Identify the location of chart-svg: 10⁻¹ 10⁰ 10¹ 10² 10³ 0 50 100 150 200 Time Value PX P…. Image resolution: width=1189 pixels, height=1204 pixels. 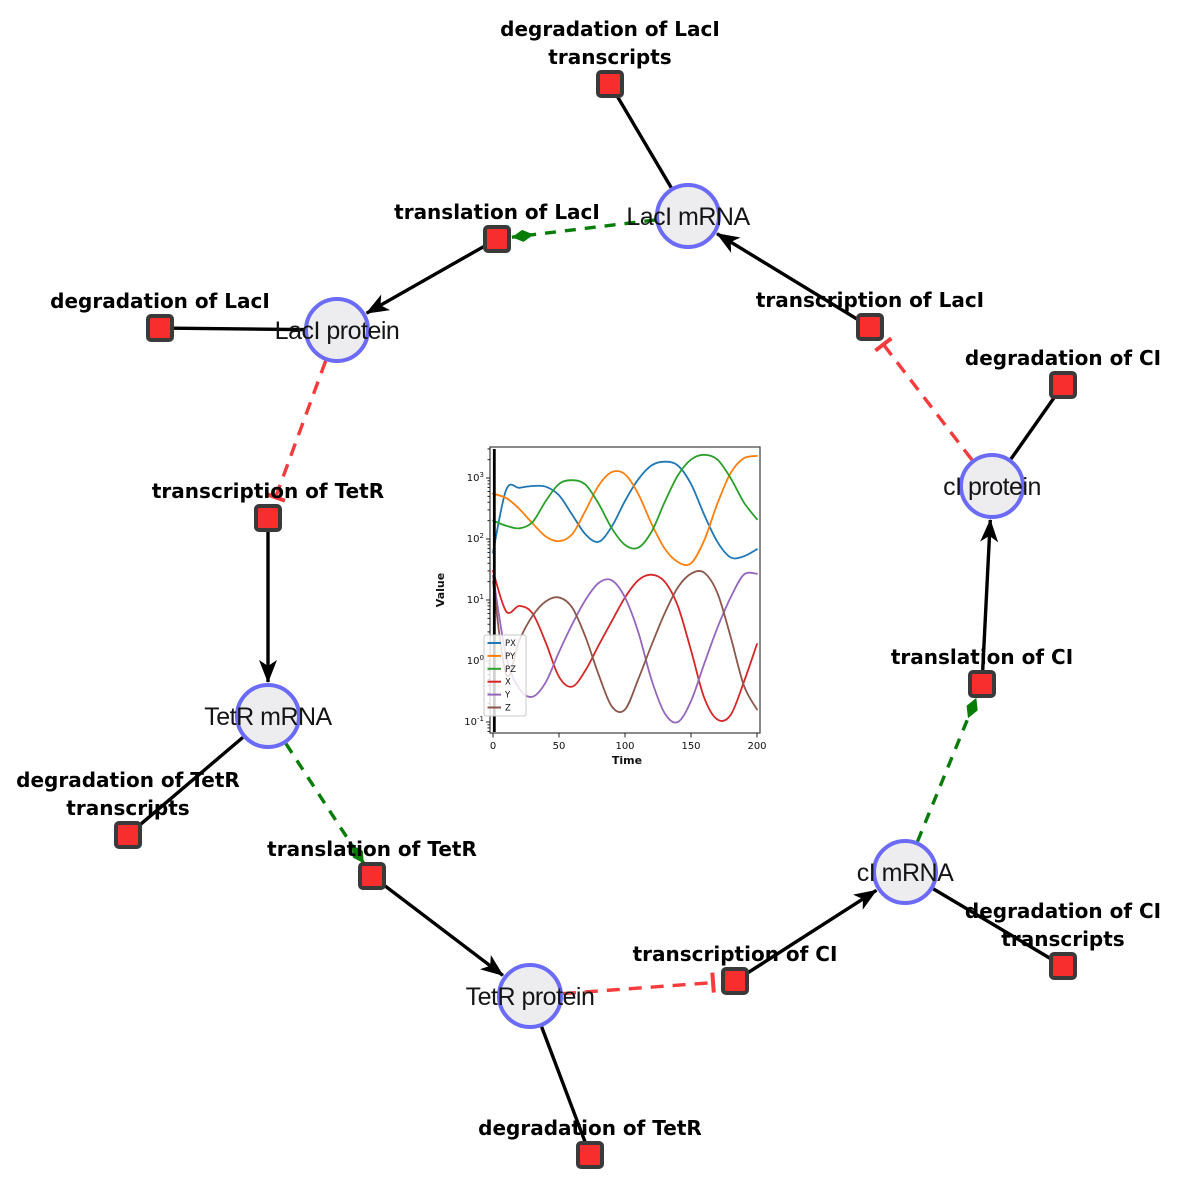
(600, 606).